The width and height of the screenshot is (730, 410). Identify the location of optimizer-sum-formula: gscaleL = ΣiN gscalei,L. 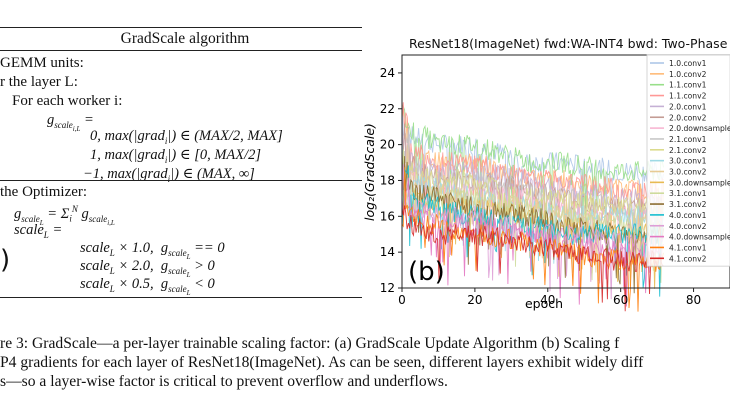
(64, 215).